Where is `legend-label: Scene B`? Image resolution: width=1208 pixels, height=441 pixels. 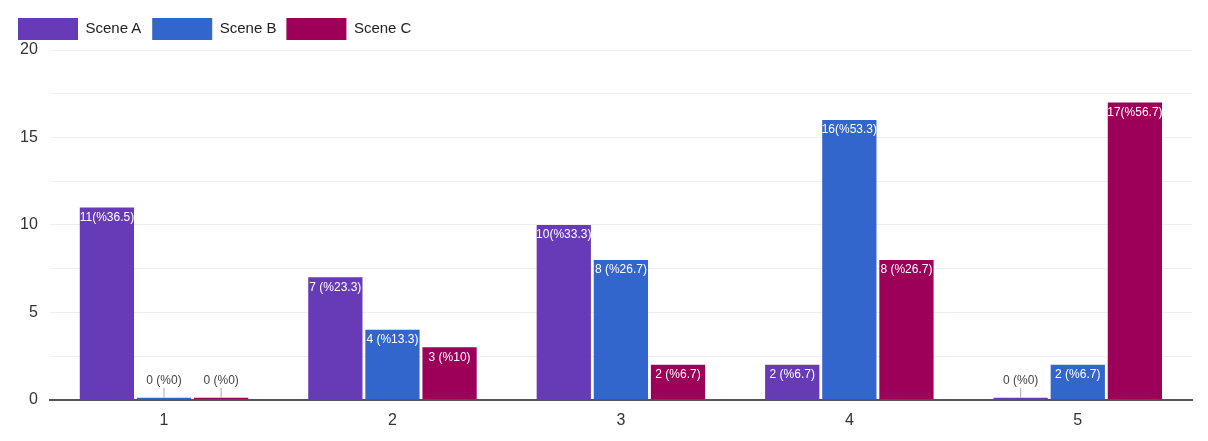 legend-label: Scene B is located at coordinates (248, 28).